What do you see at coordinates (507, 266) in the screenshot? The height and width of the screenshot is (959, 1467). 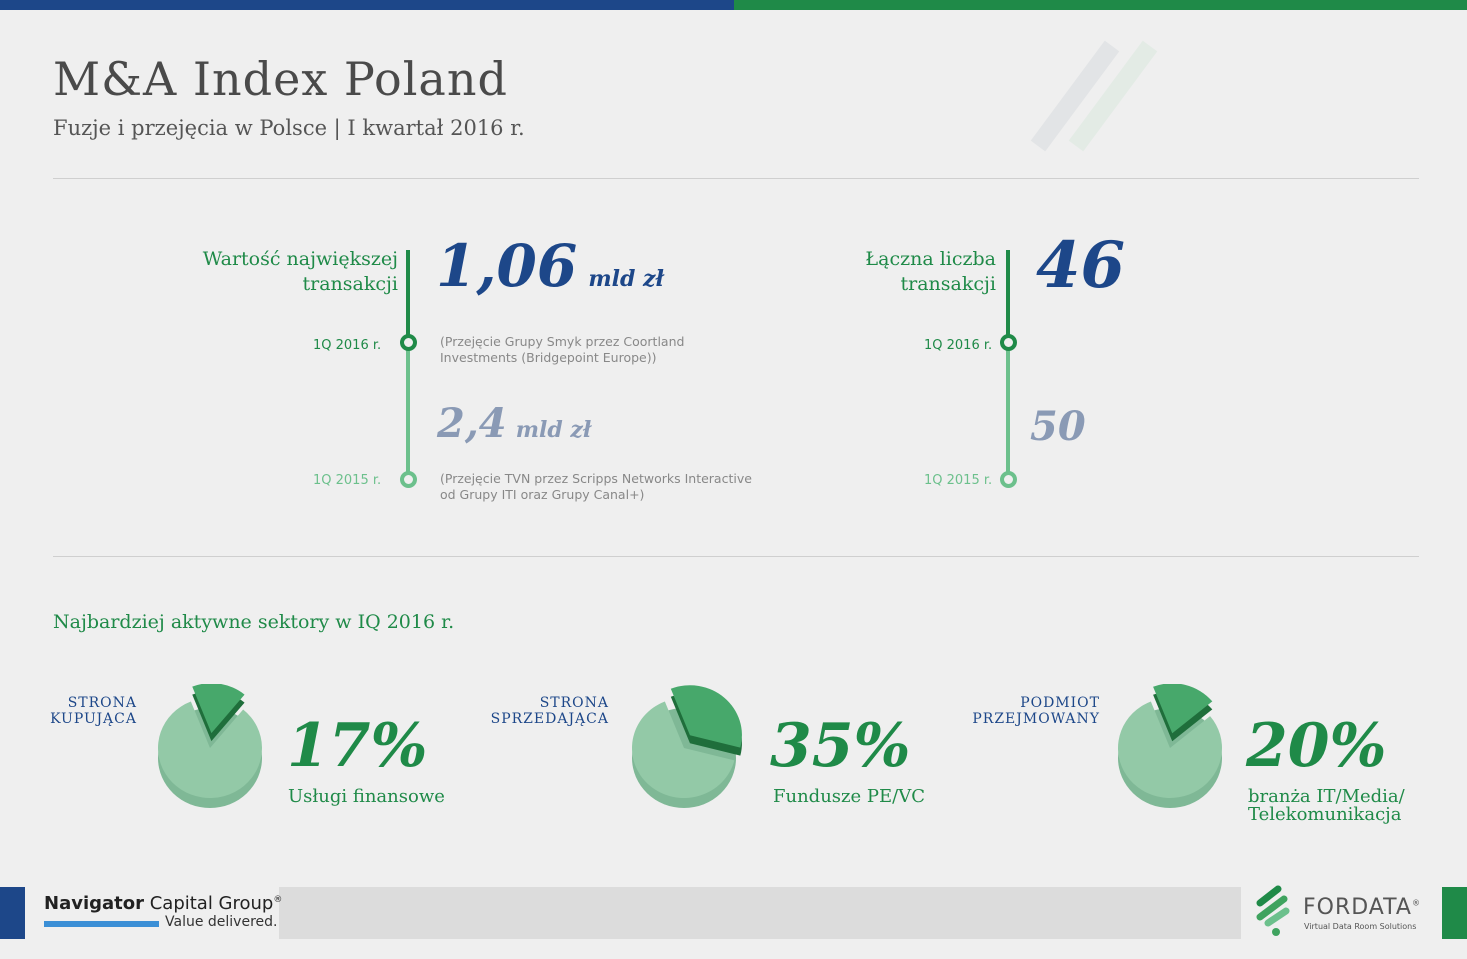 I see `largest-deal-current-value: 1,06` at bounding box center [507, 266].